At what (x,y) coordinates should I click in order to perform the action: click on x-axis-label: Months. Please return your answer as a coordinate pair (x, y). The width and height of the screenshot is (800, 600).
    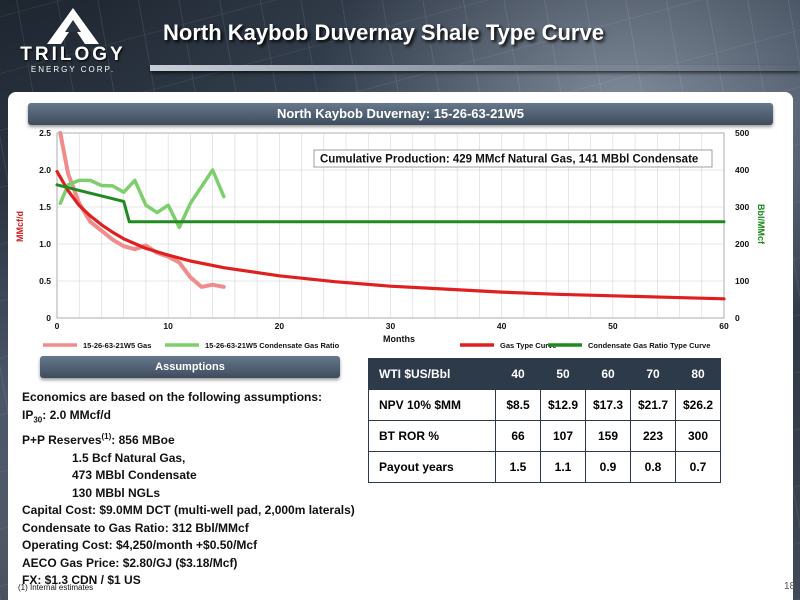
    Looking at the image, I should click on (399, 339).